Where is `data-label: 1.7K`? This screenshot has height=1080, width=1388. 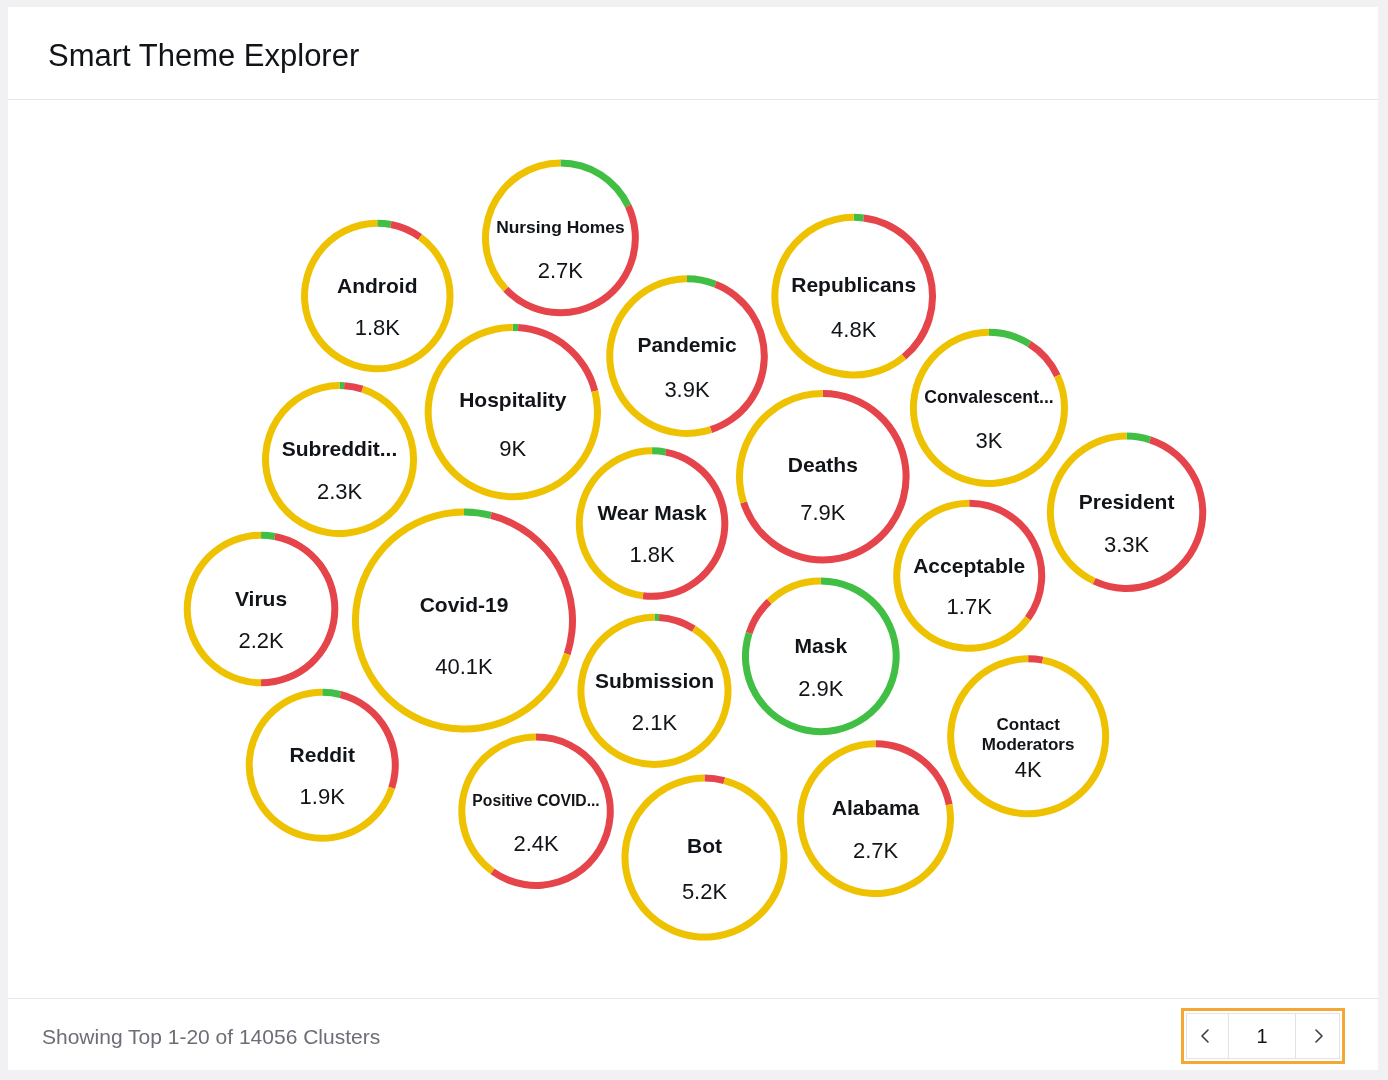 data-label: 1.7K is located at coordinates (969, 607).